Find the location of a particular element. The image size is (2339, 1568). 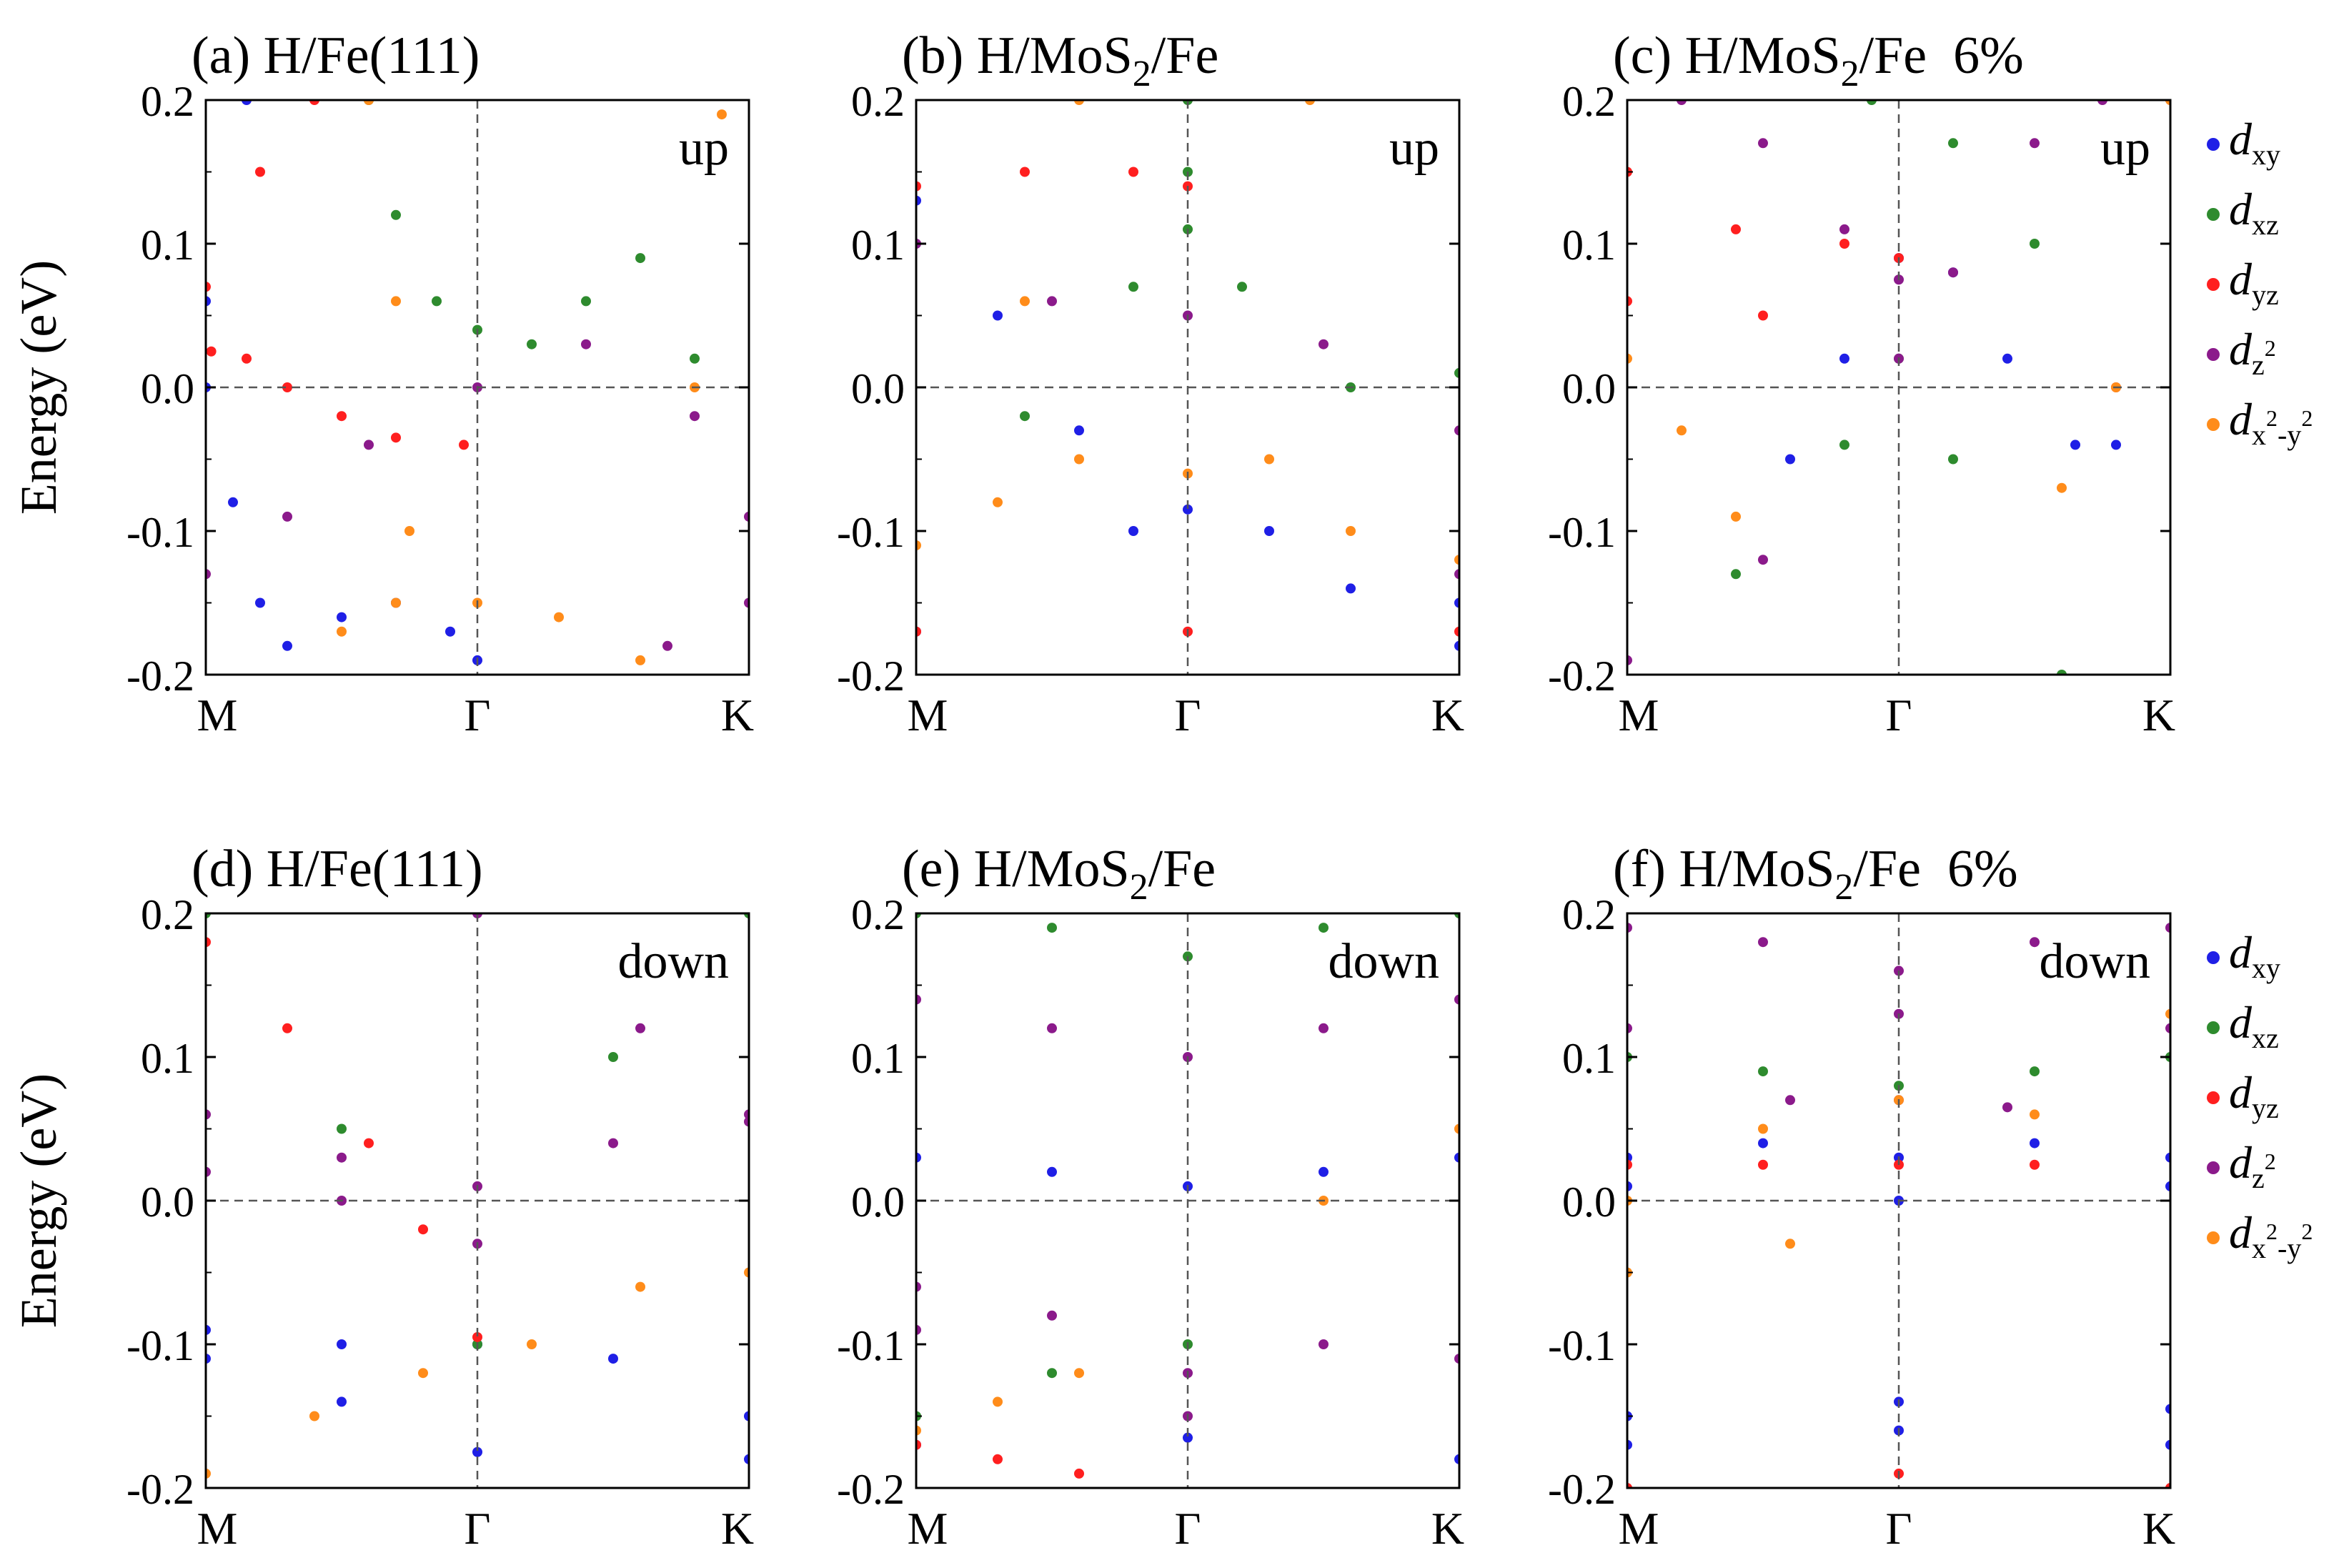

band-points is located at coordinates (1898, 1205).